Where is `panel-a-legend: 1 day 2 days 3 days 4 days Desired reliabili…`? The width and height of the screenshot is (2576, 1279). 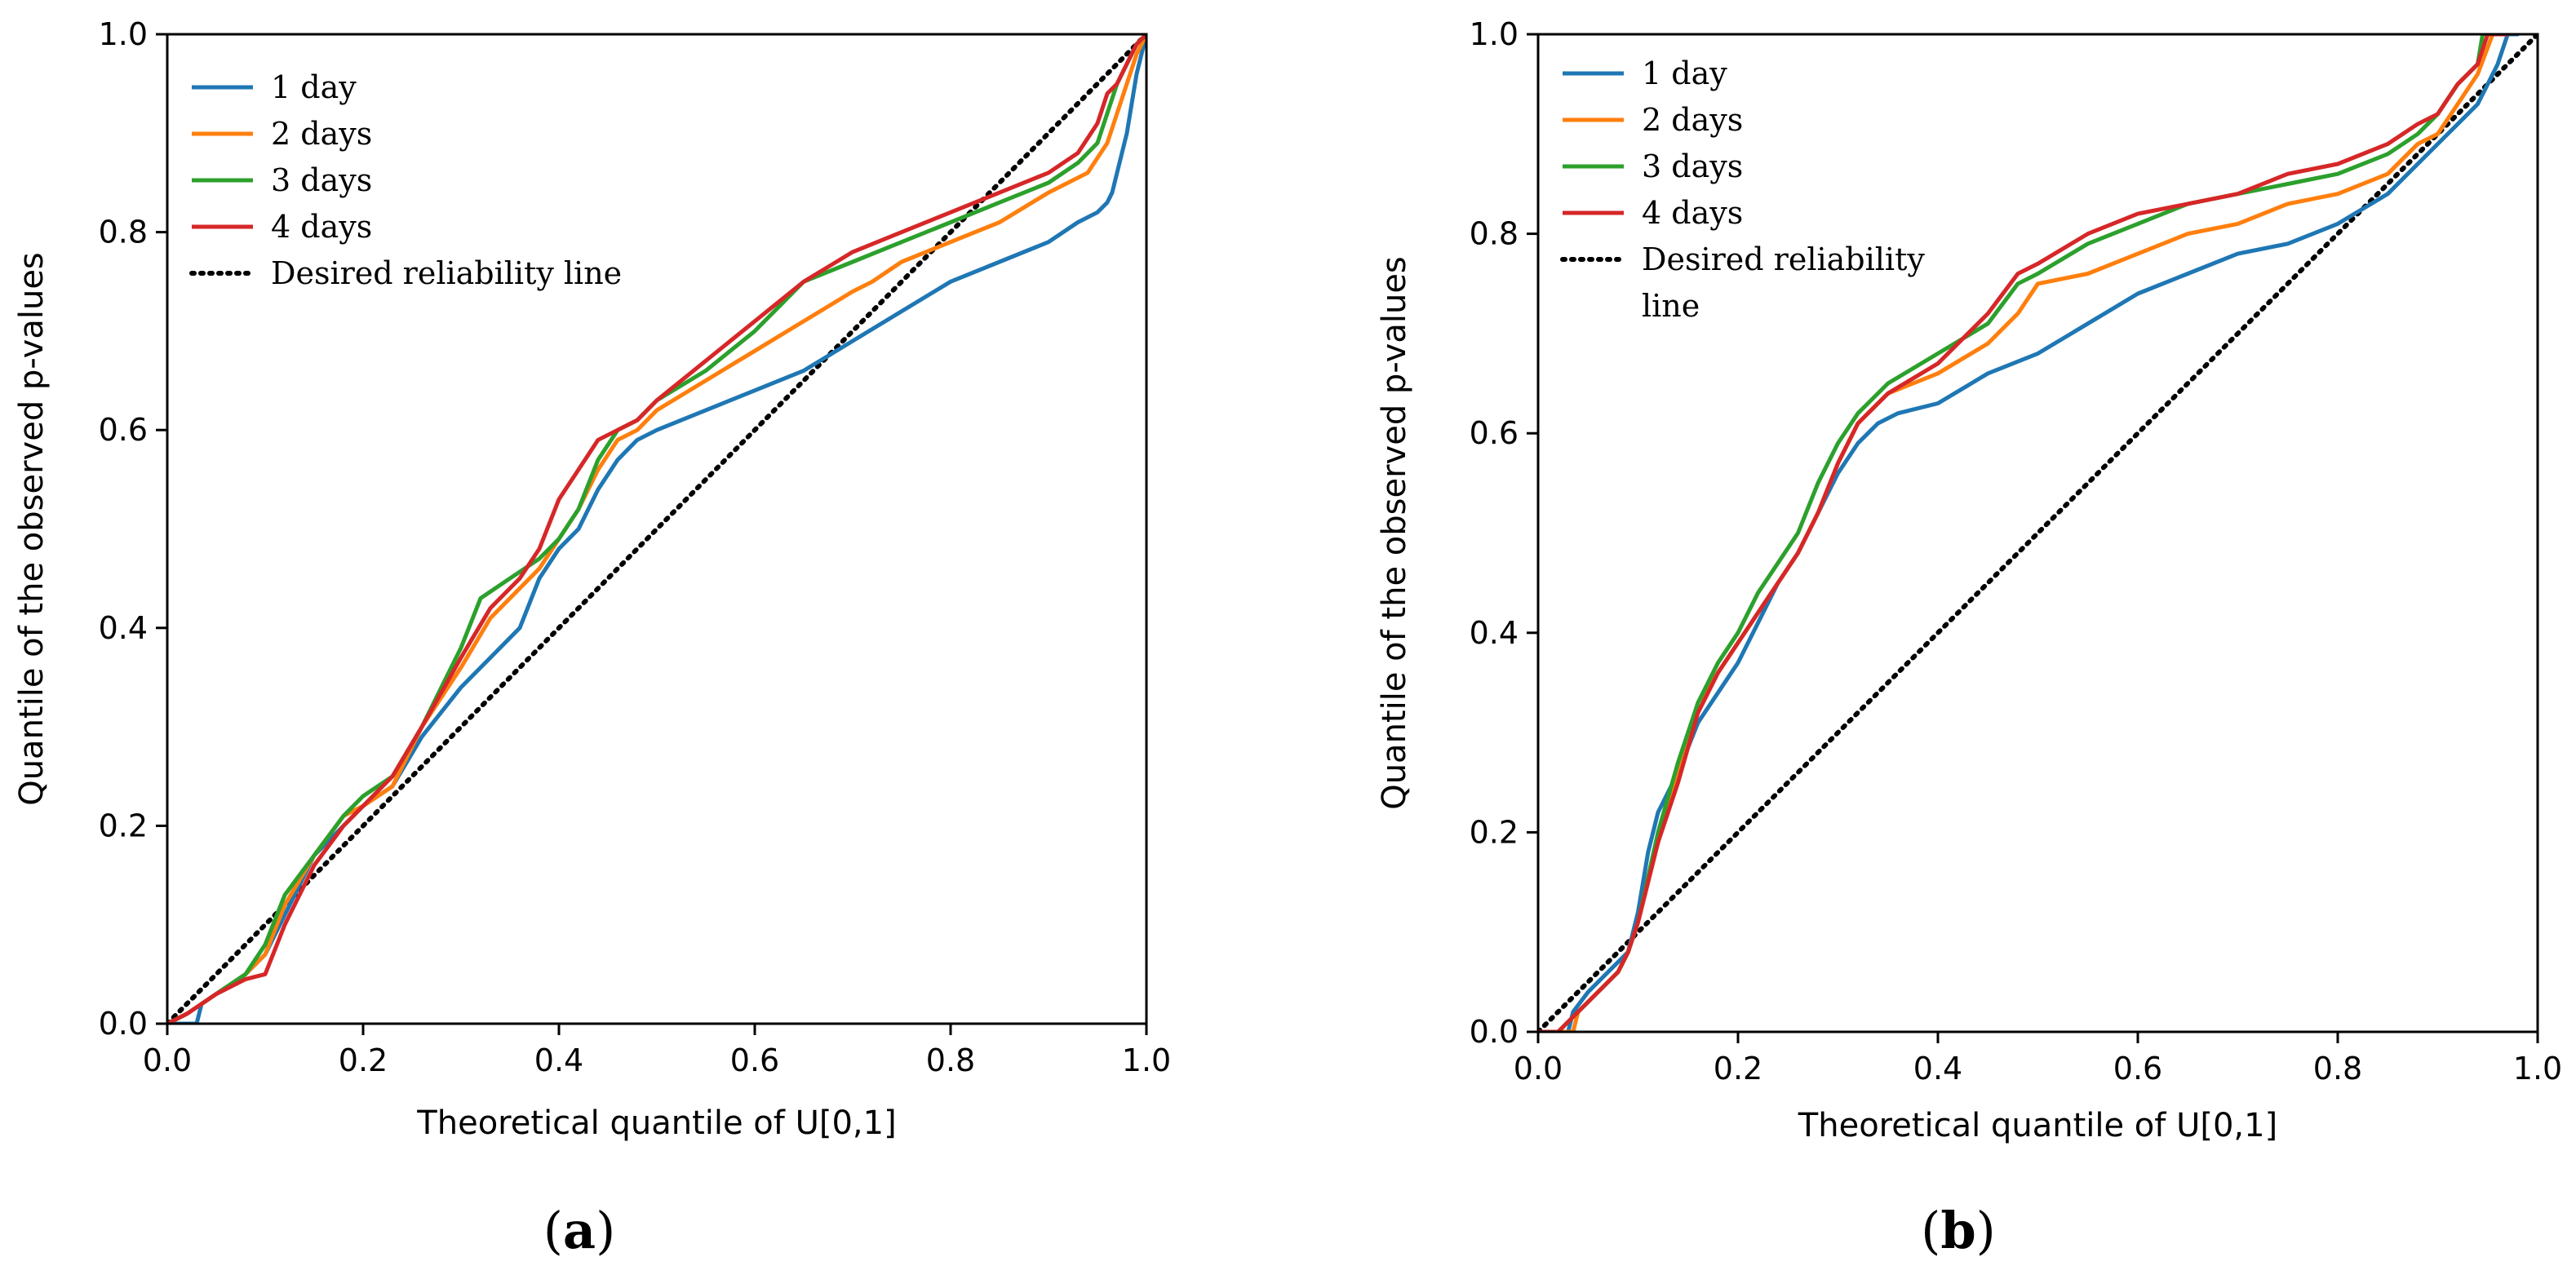
panel-a-legend: 1 day 2 days 3 days 4 days Desired reliabili… is located at coordinates (405, 180).